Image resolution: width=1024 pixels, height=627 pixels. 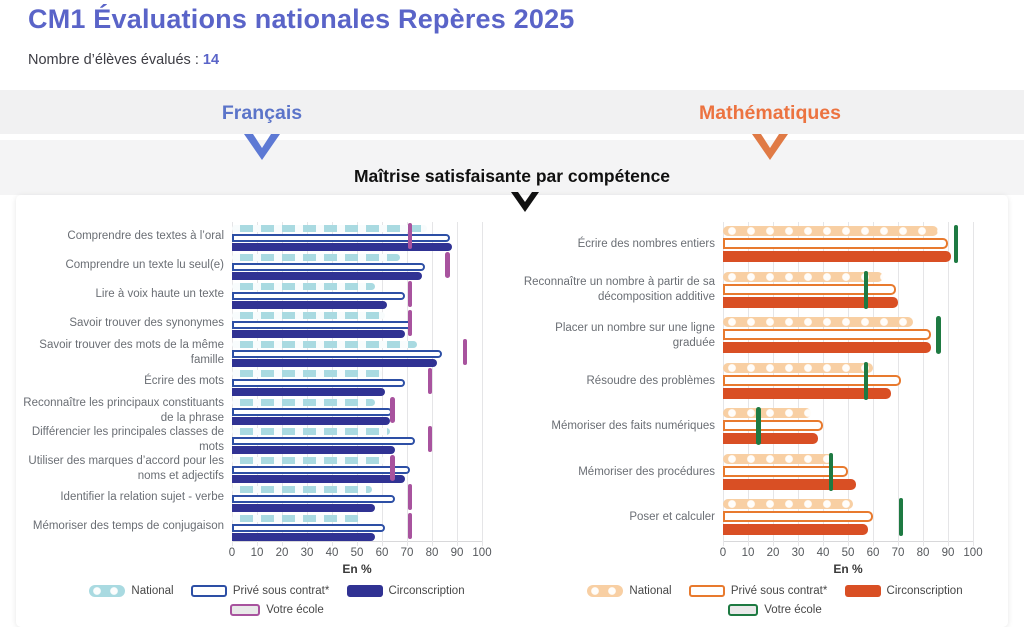 I want to click on category-label: Identifier la relation sujet - verbe, so click(x=142, y=497).